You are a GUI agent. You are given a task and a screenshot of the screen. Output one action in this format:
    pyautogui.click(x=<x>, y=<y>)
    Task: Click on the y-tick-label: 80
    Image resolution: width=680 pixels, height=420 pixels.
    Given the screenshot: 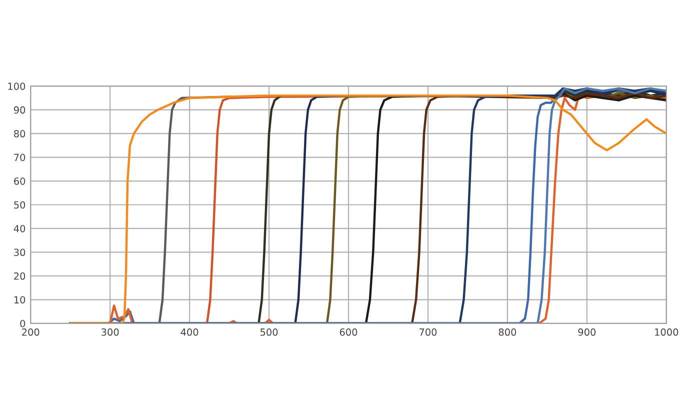 What is the action you would take?
    pyautogui.click(x=20, y=134)
    